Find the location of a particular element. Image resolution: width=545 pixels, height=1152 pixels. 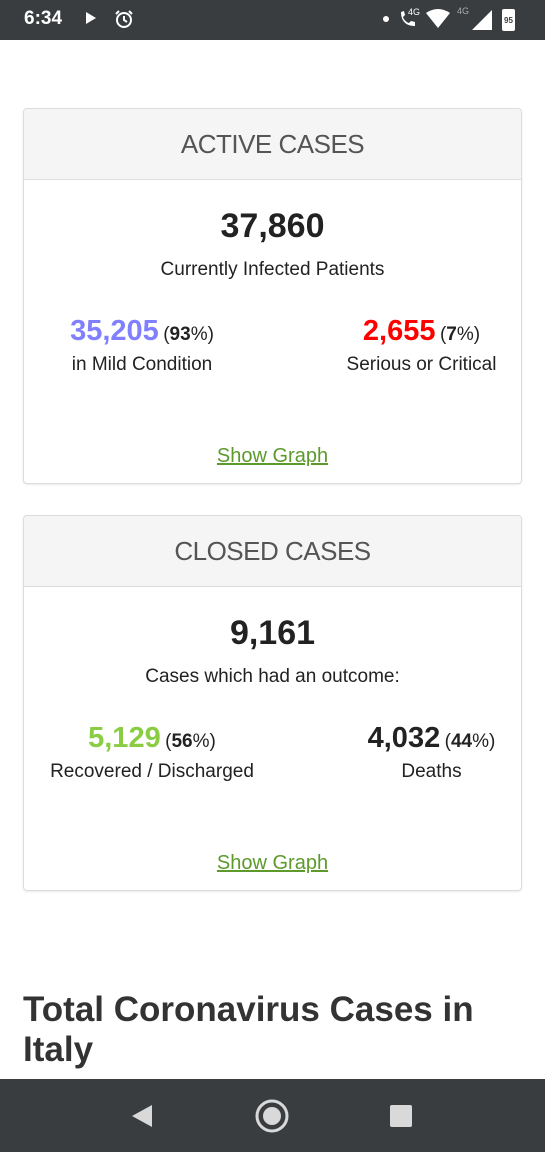

wifi-icon is located at coordinates (438, 21).